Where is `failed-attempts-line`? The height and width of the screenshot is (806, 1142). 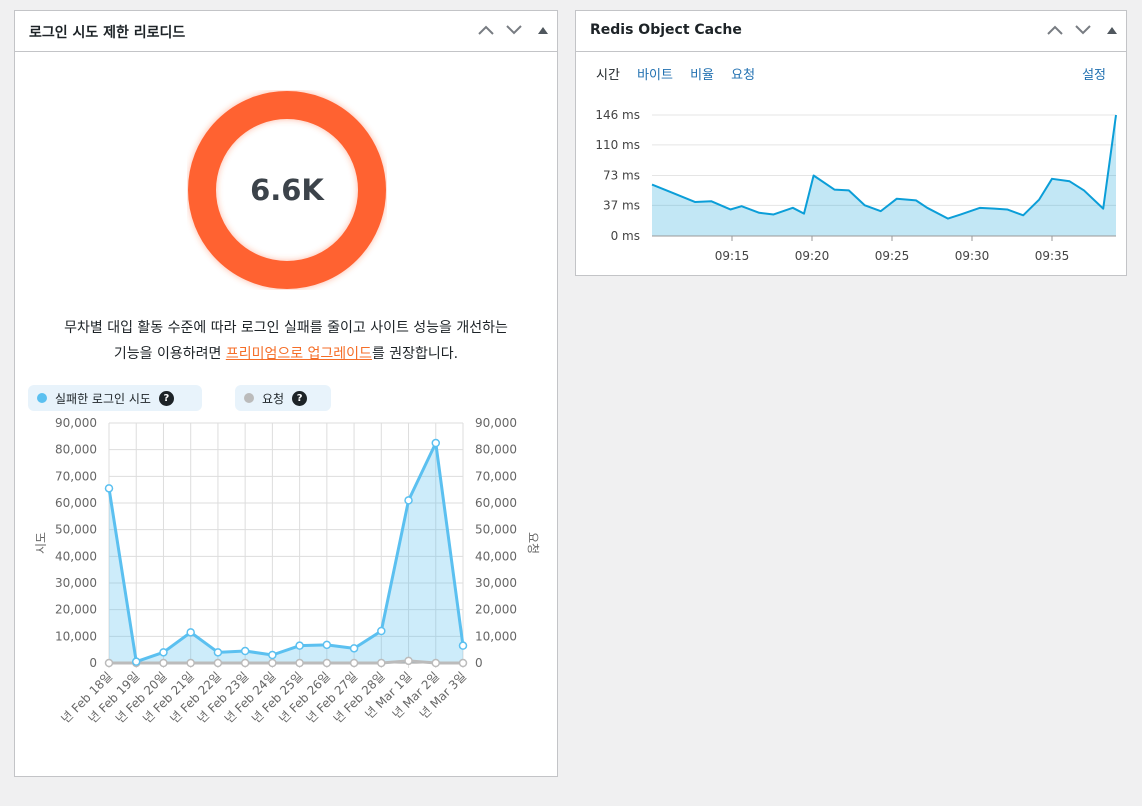 failed-attempts-line is located at coordinates (286, 552).